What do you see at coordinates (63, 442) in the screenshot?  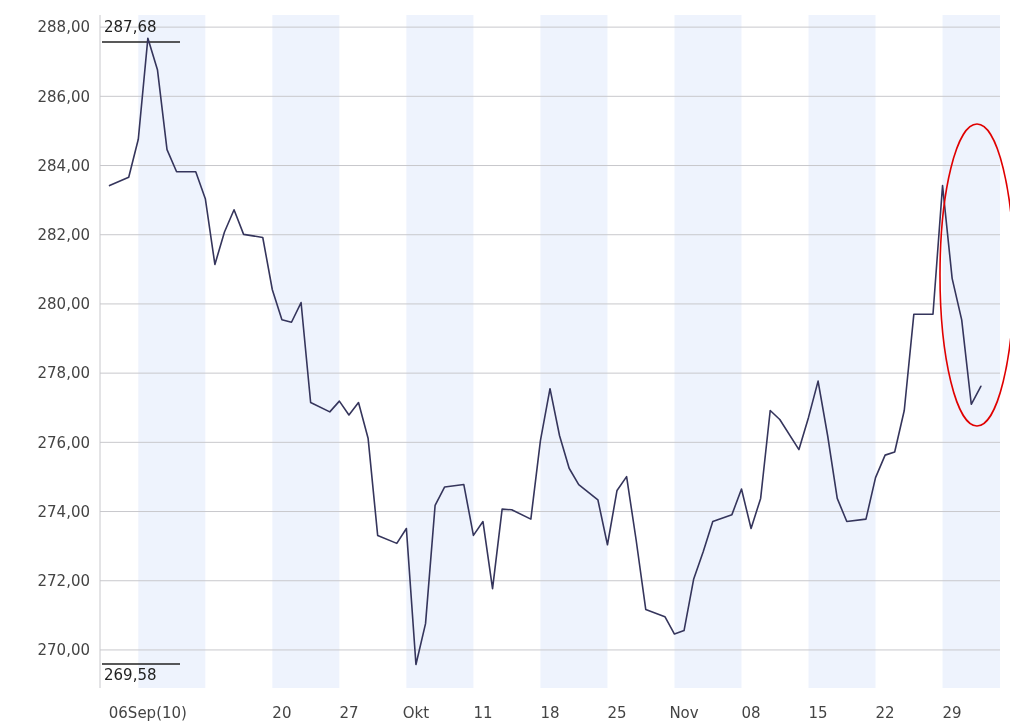 I see `y-tick-label: 276,00` at bounding box center [63, 442].